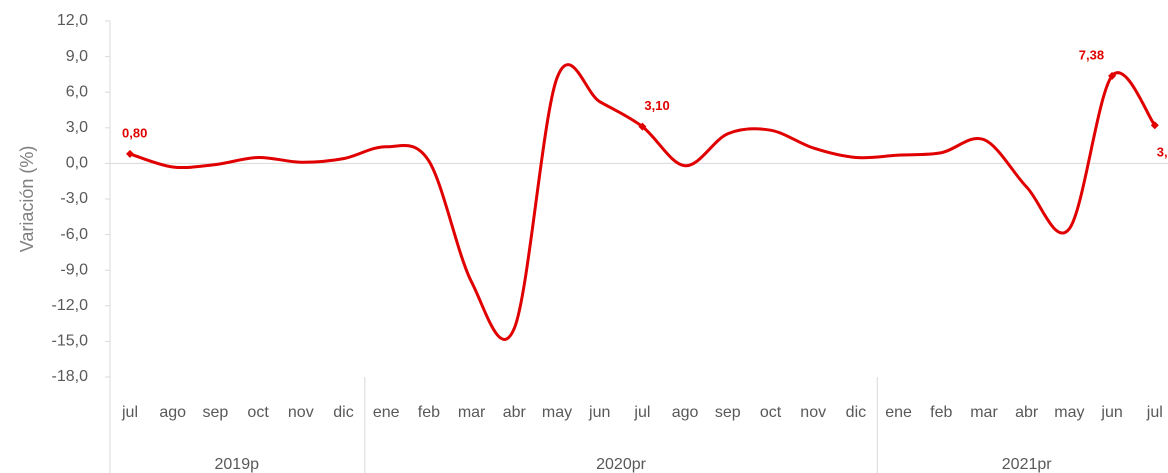 Image resolution: width=1168 pixels, height=473 pixels. Describe the element at coordinates (27, 199) in the screenshot. I see `y-axis-title: Variación (%)` at that location.